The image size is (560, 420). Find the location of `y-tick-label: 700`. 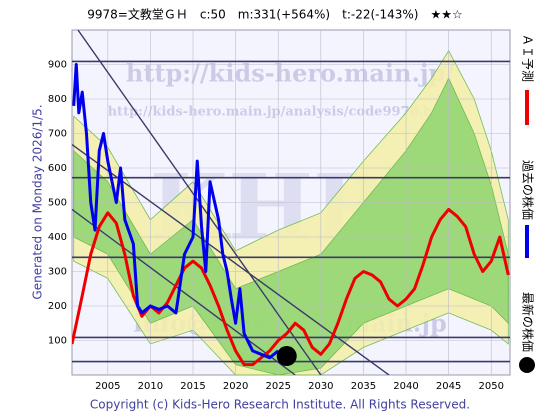

y-tick-label: 700 is located at coordinates (57, 134).